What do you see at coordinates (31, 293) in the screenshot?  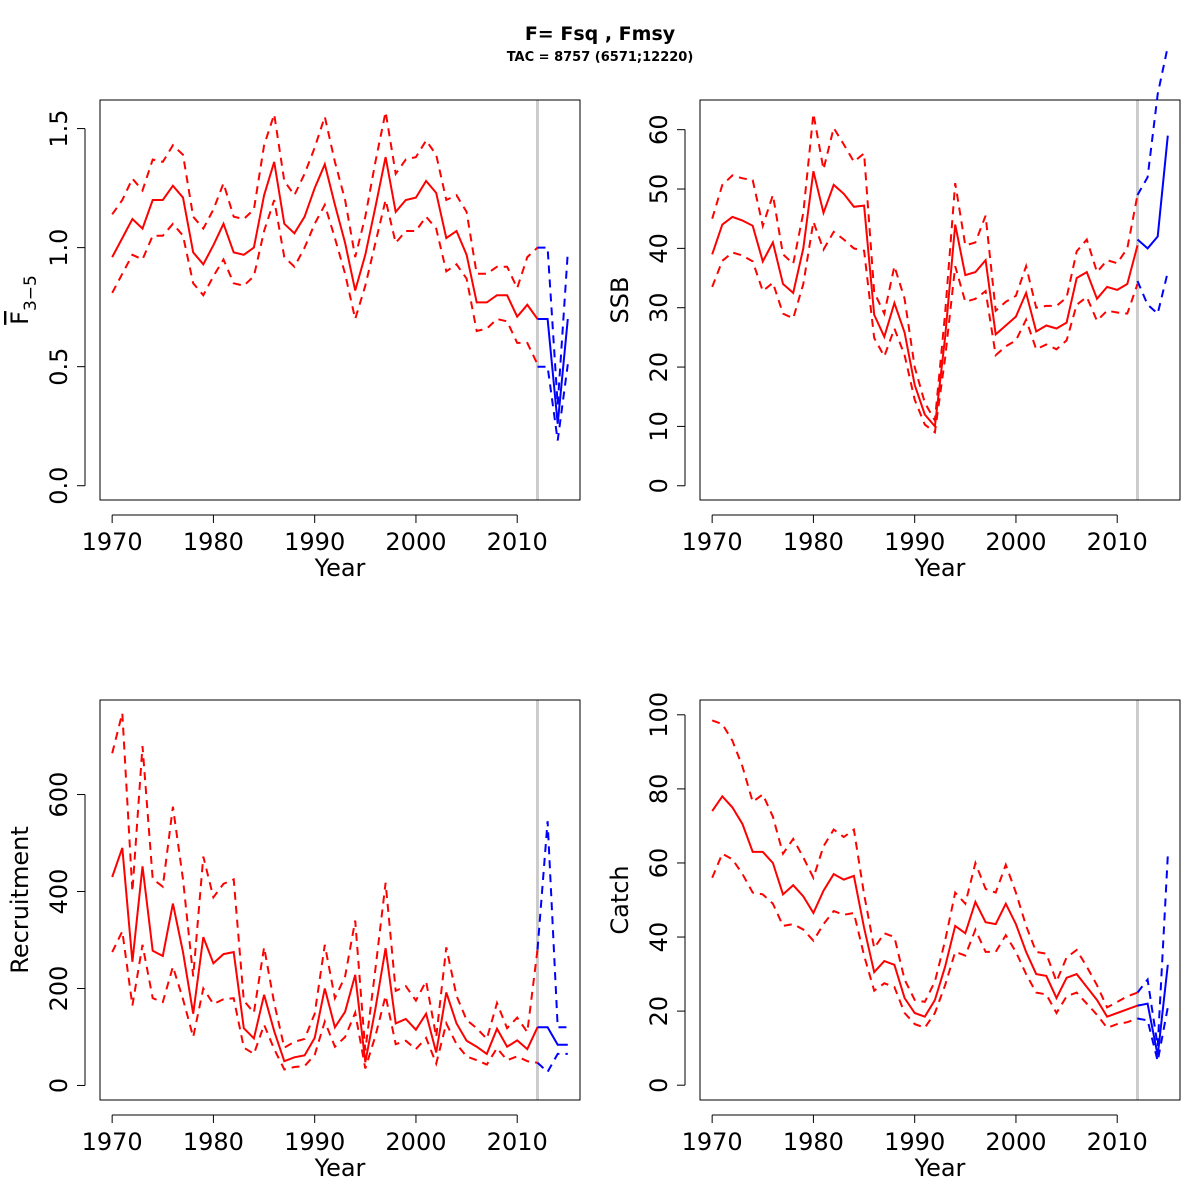 I see `y-axis-title-subscript: 3−5` at bounding box center [31, 293].